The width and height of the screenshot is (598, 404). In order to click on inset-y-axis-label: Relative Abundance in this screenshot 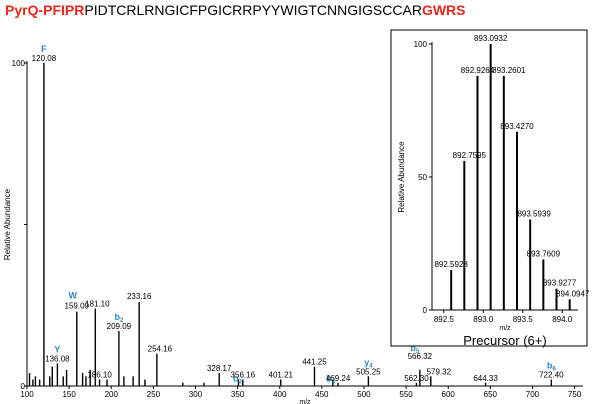, I will do `click(401, 177)`.